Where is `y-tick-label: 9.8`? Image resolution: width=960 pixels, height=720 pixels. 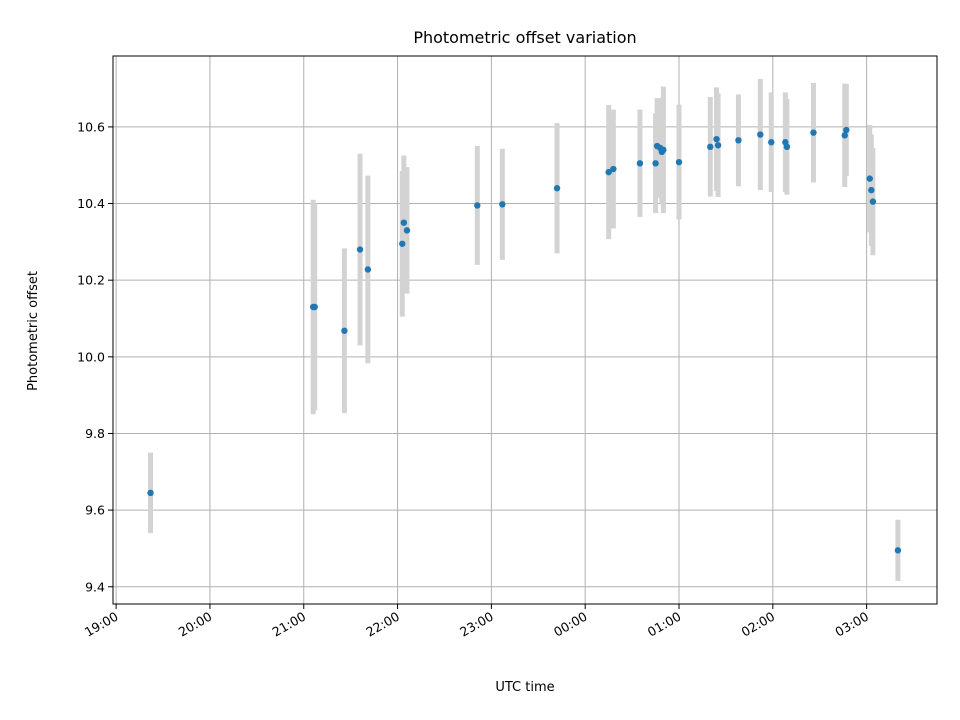
y-tick-label: 9.8 is located at coordinates (95, 433).